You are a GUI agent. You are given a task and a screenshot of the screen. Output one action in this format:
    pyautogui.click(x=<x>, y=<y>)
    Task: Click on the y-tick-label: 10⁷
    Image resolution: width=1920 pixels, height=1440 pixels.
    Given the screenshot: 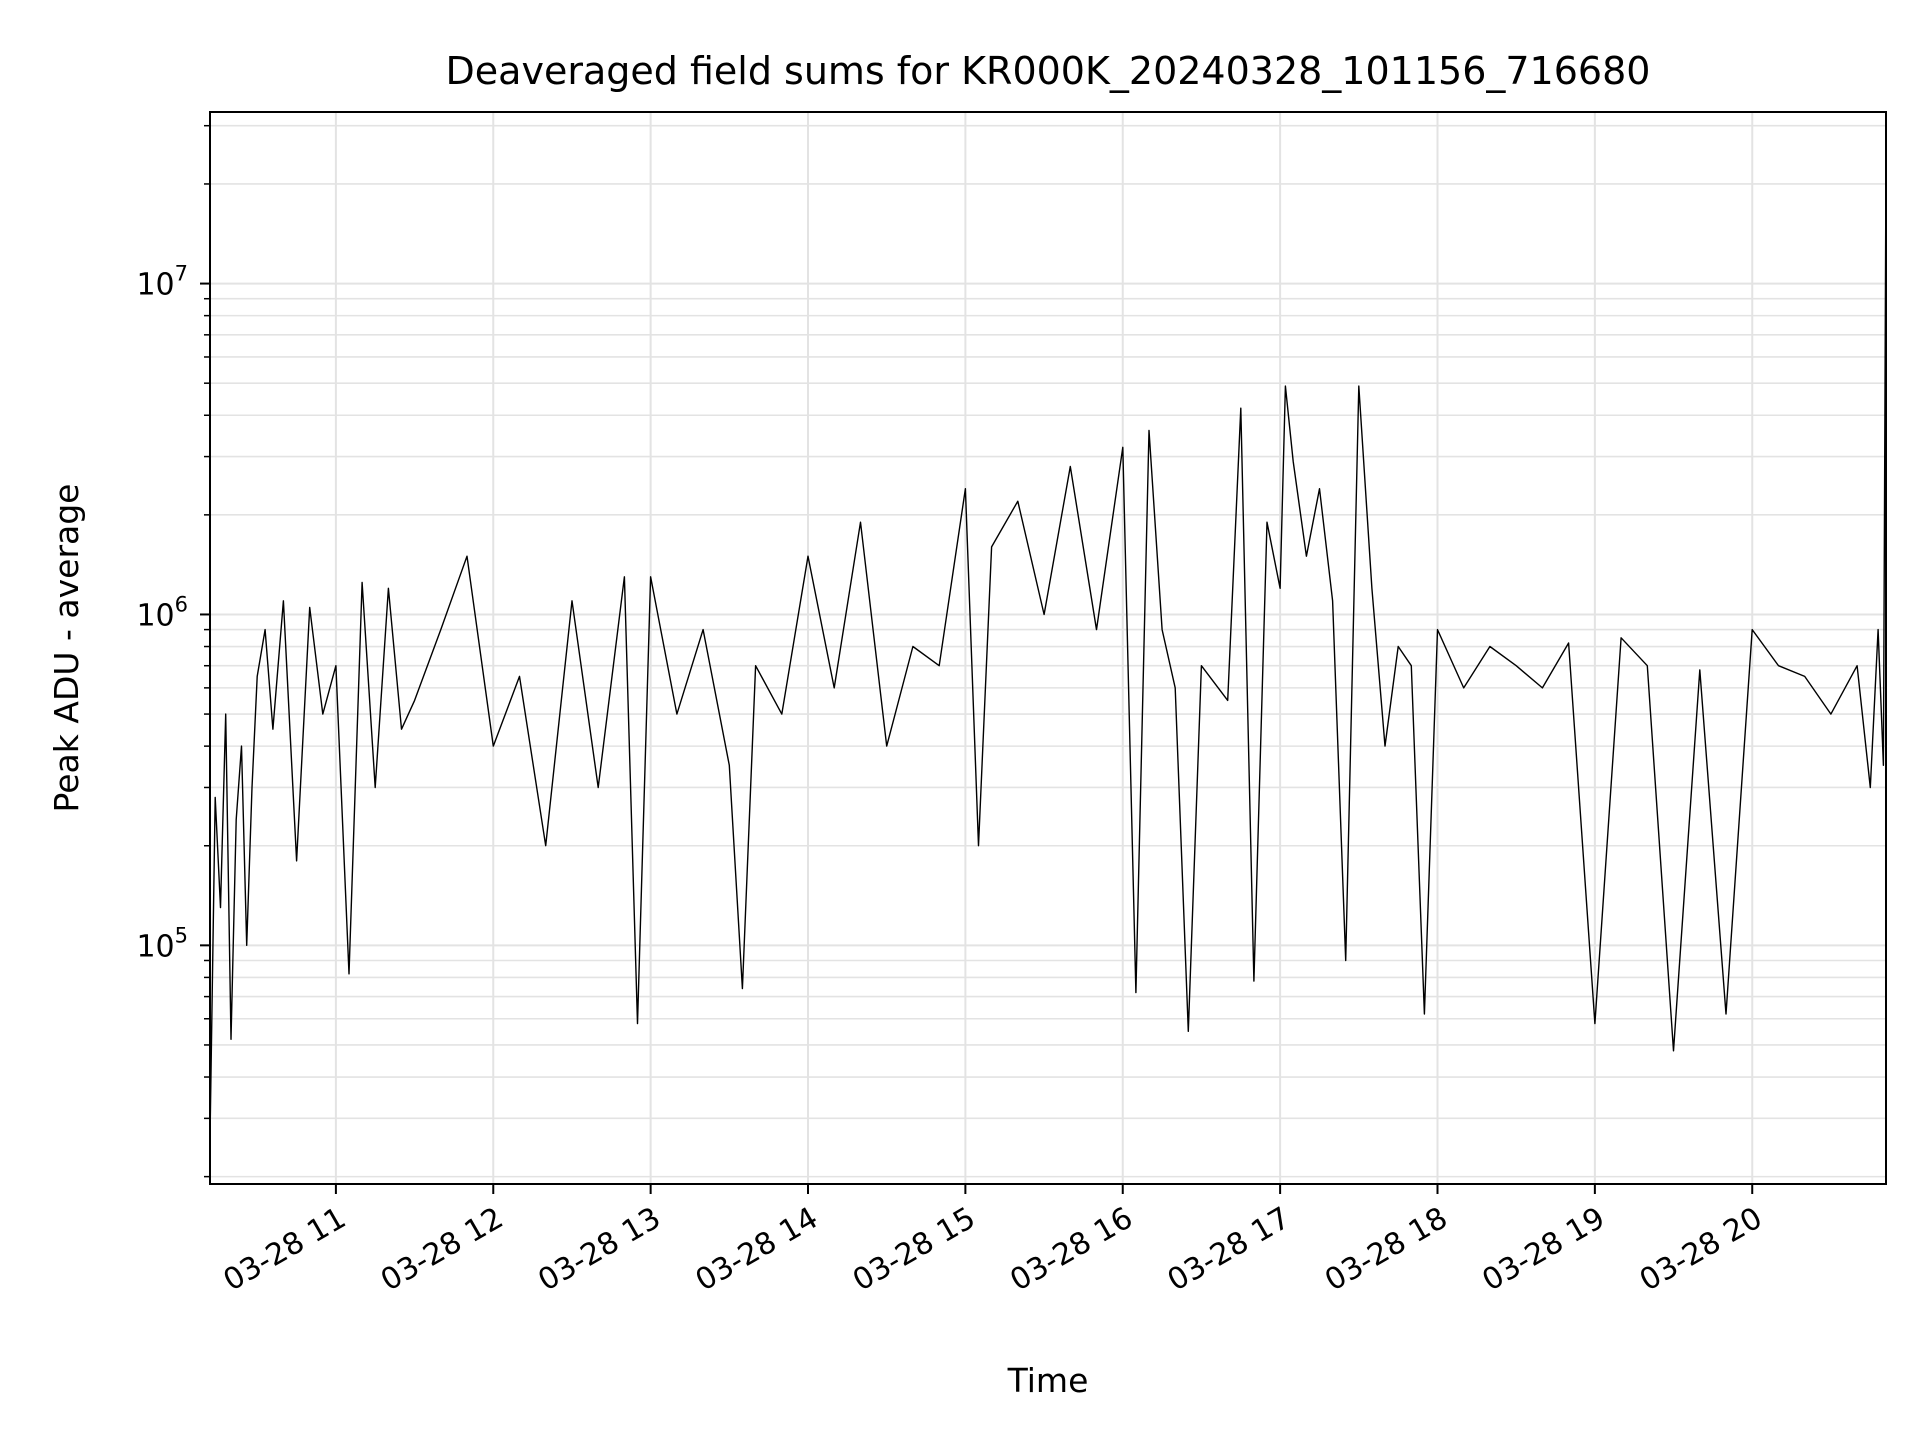 What is the action you would take?
    pyautogui.click(x=162, y=282)
    